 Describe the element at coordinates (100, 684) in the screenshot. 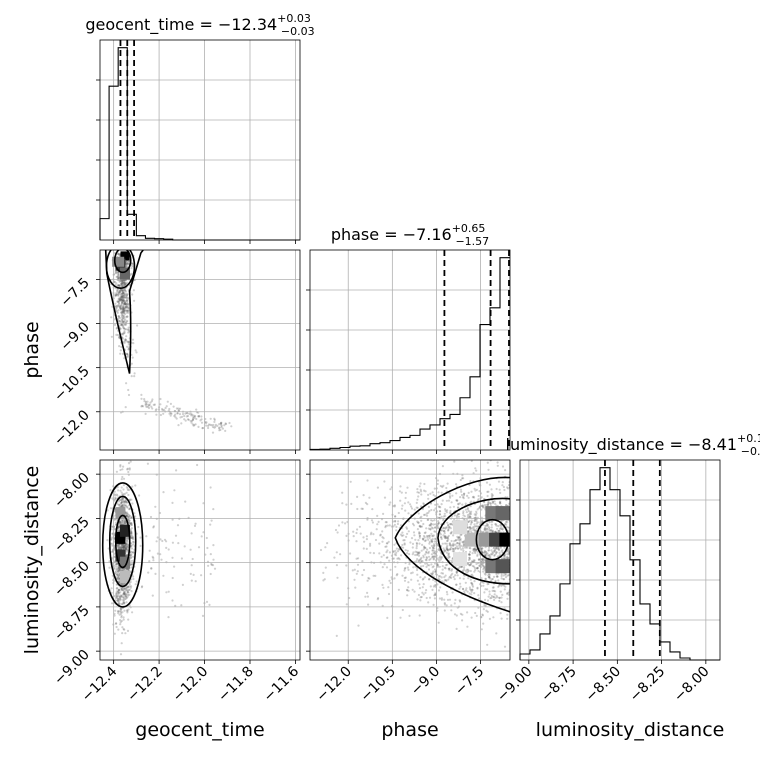

I see `tick-label-x: −12.4` at that location.